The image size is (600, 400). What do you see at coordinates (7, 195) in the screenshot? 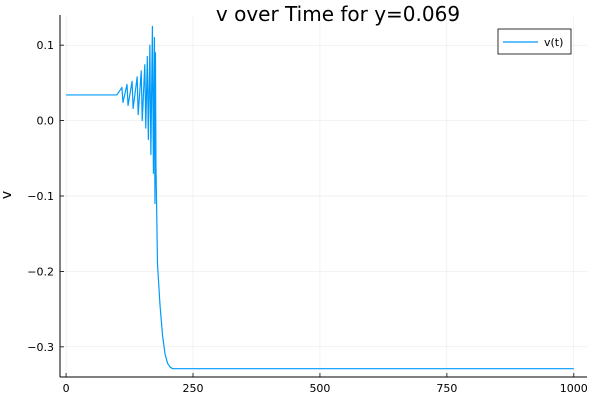
I see `y-axis-label: v` at bounding box center [7, 195].